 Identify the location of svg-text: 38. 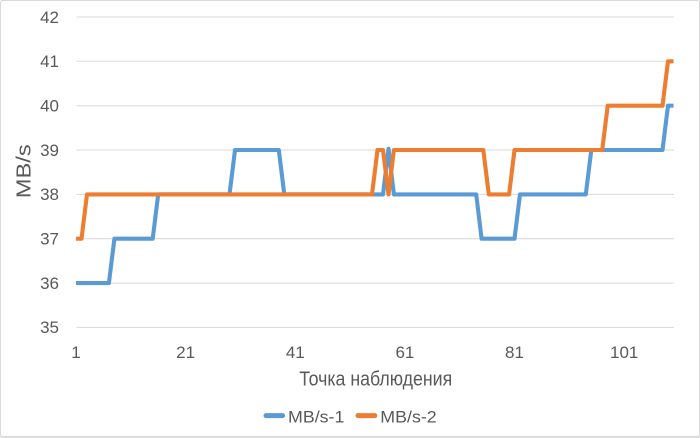
(49, 194).